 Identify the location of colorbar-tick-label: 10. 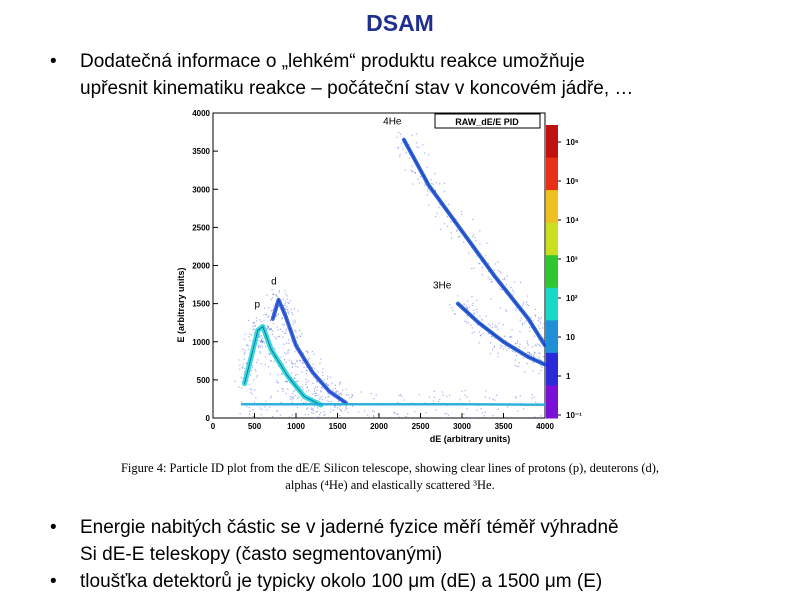
(570, 337).